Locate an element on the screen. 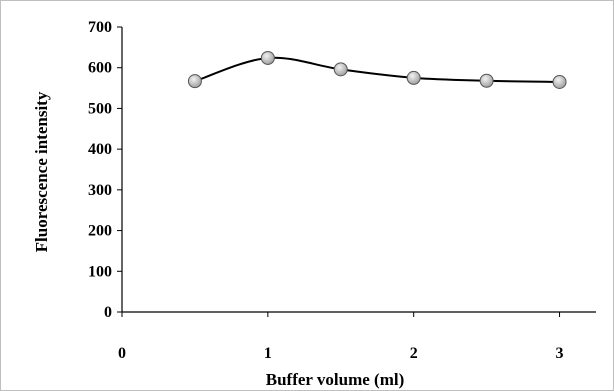 Image resolution: width=614 pixels, height=391 pixels. series-line is located at coordinates (377, 69).